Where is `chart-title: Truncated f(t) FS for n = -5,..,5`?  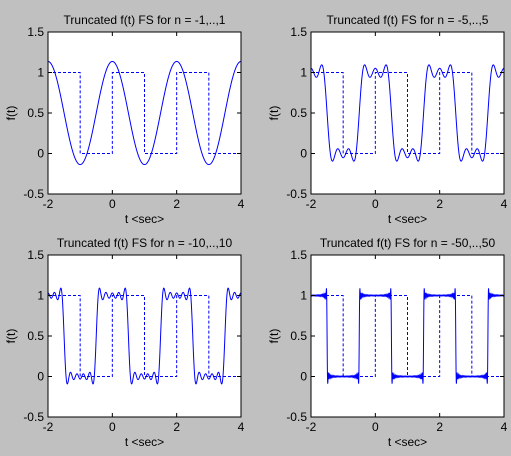 chart-title: Truncated f(t) FS for n = -5,..,5 is located at coordinates (408, 20).